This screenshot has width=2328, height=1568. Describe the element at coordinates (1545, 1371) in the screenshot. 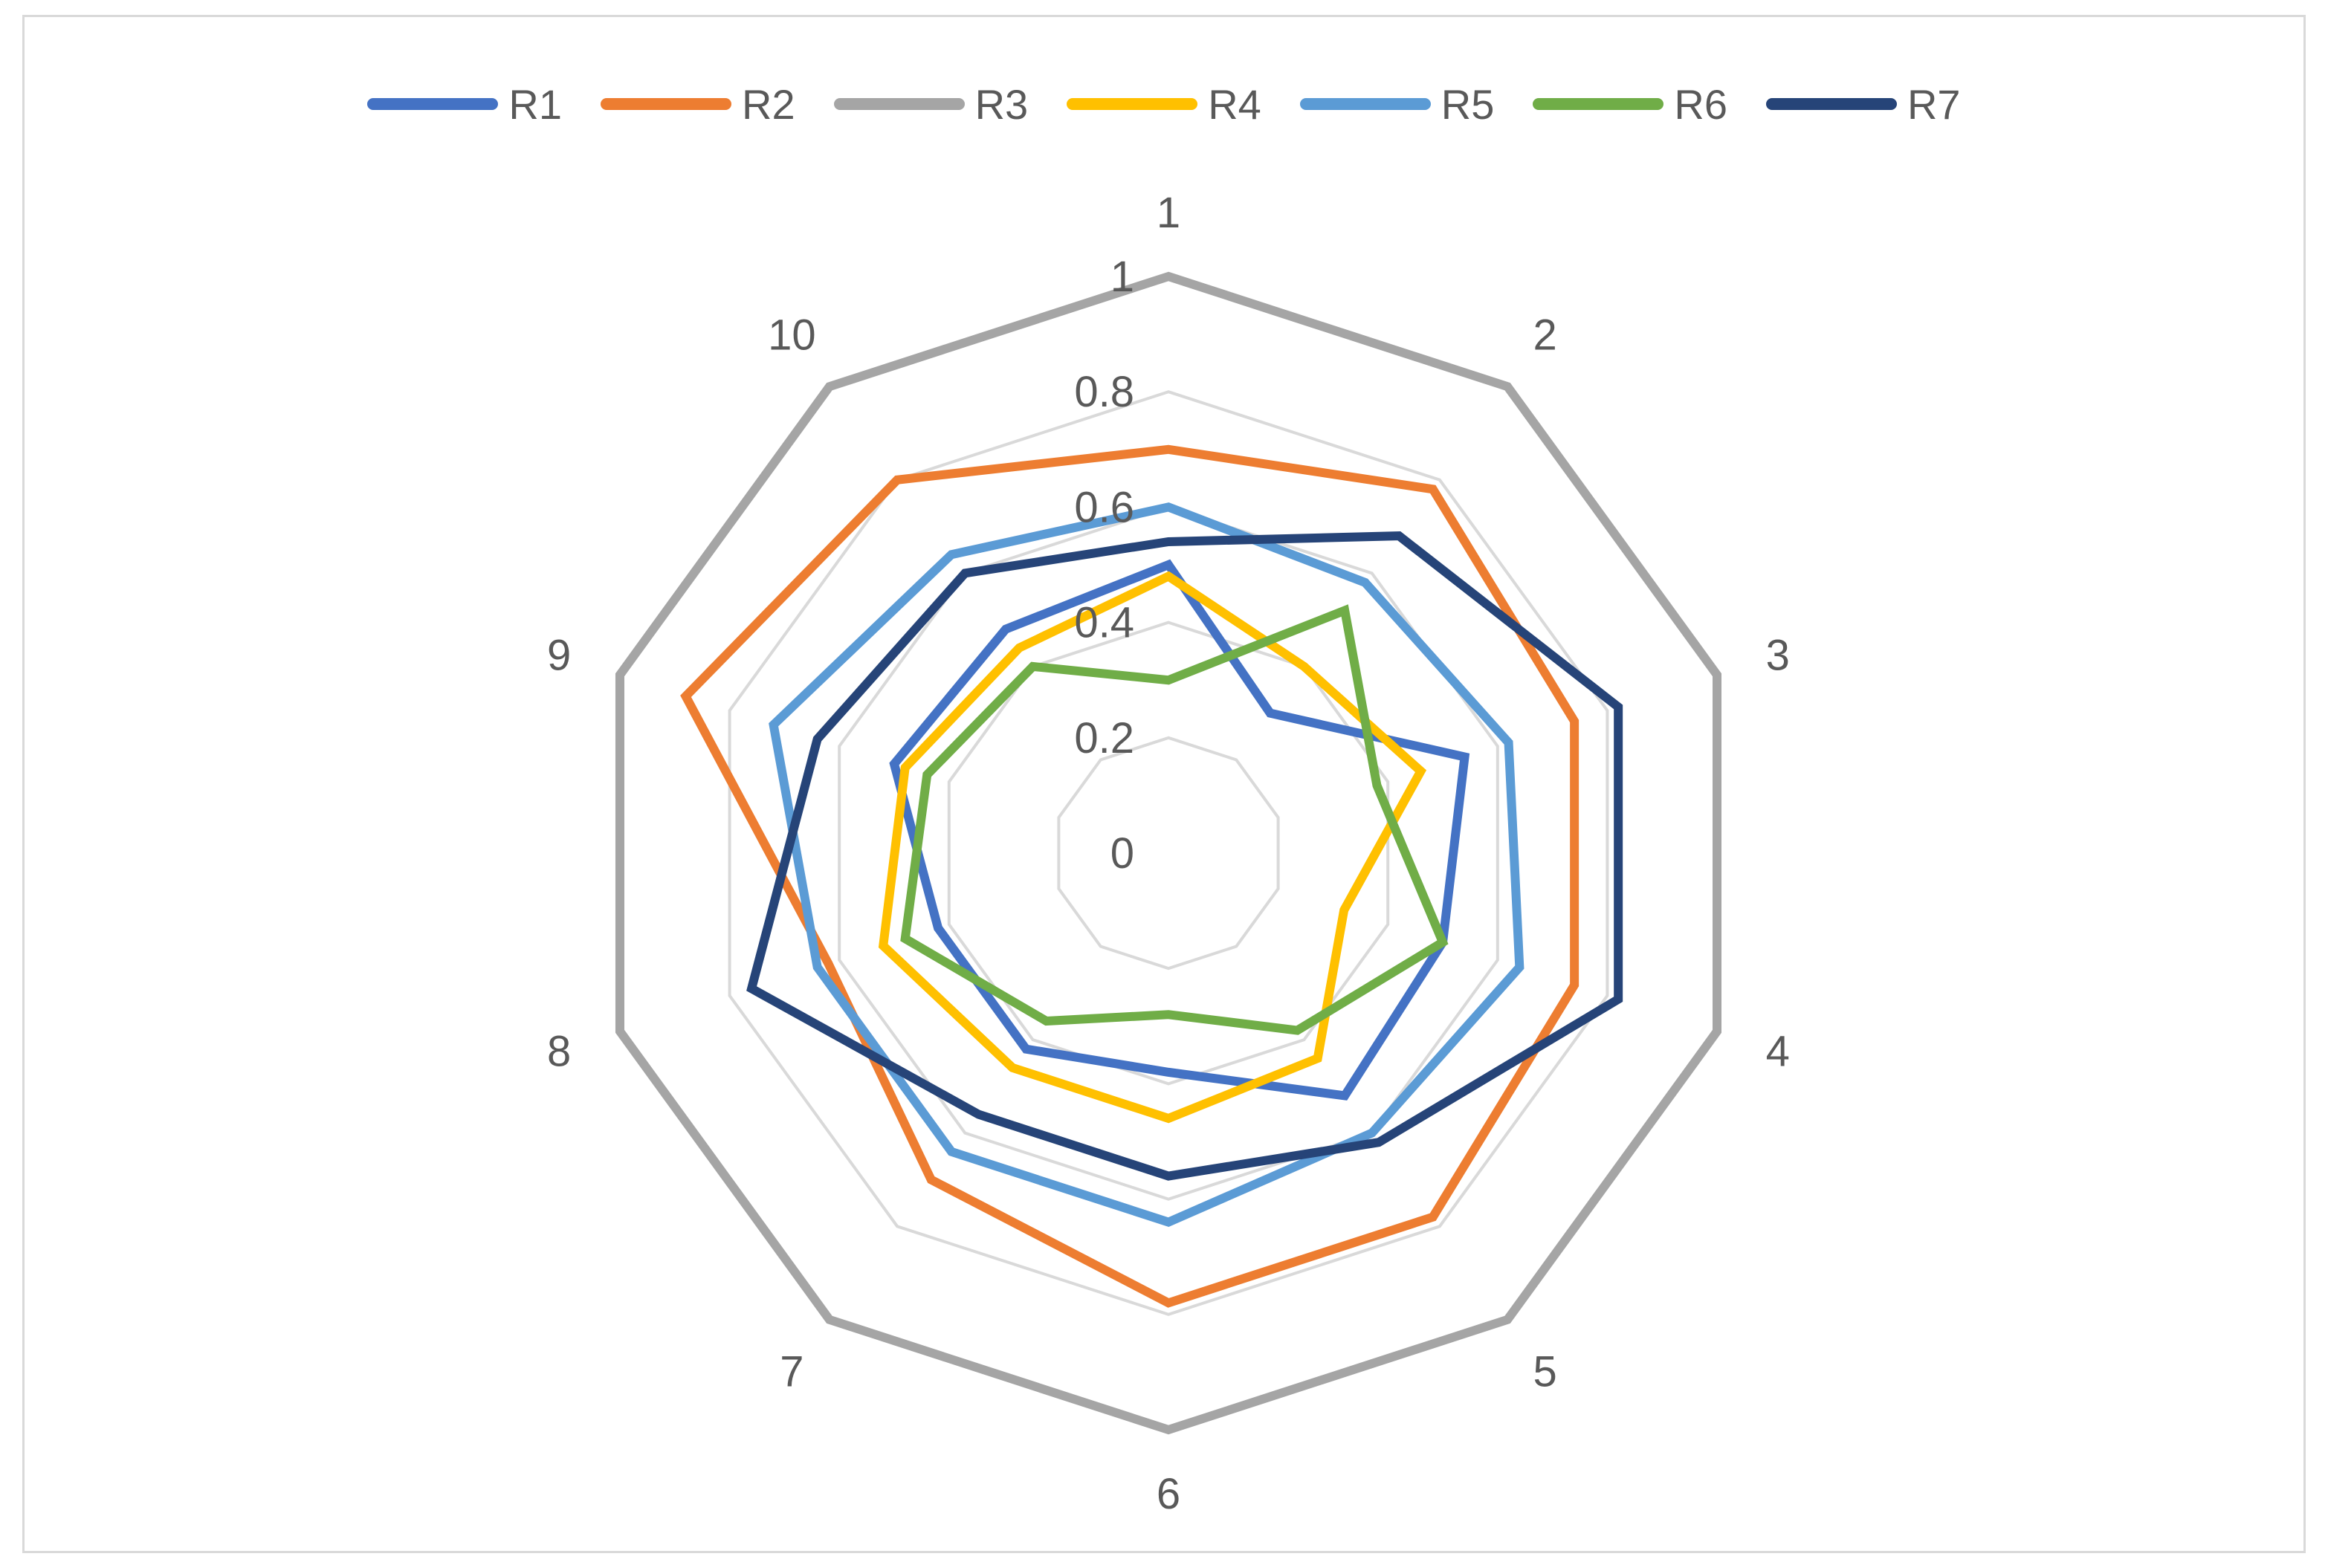

I see `category-label-5: 5` at that location.